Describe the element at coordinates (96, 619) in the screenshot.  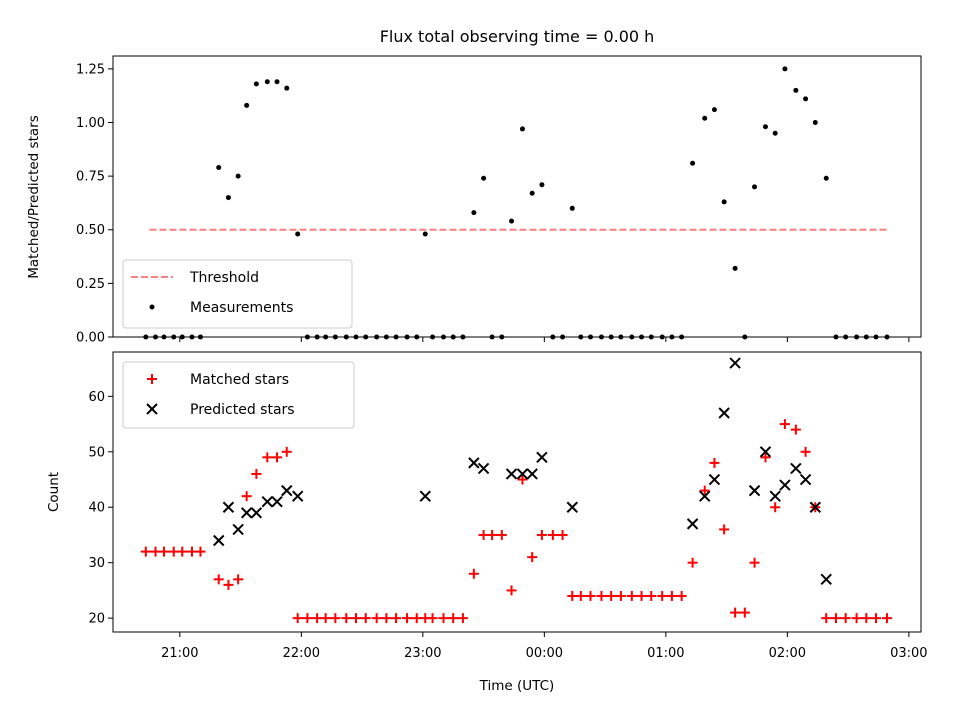
I see `bottom-y-tick-label-0: 20` at that location.